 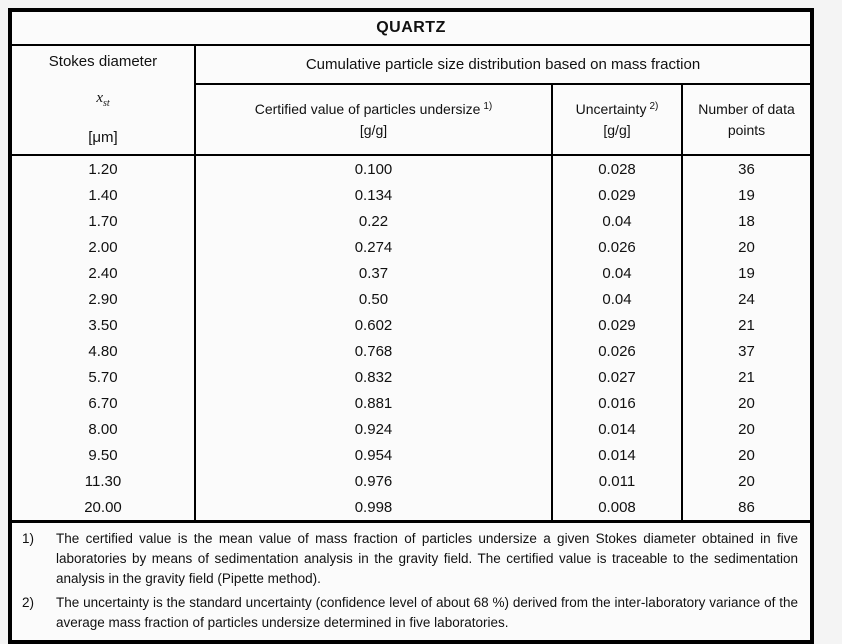 What do you see at coordinates (616, 507) in the screenshot?
I see `cell-uncertainty: 0.008` at bounding box center [616, 507].